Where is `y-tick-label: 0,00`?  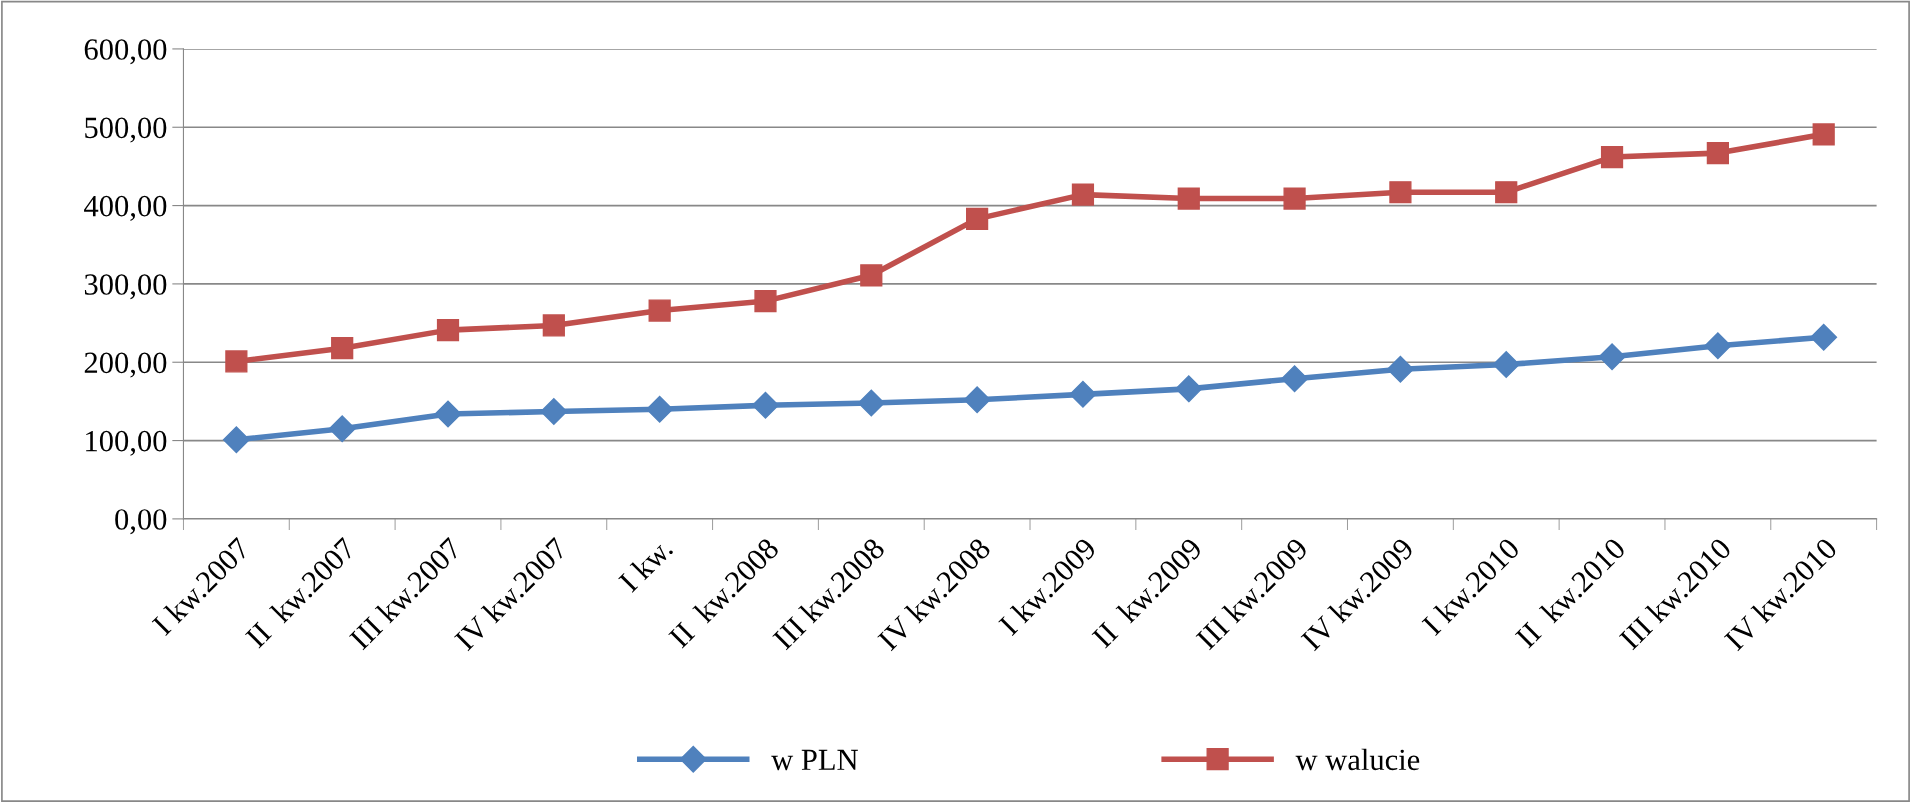 y-tick-label: 0,00 is located at coordinates (141, 522).